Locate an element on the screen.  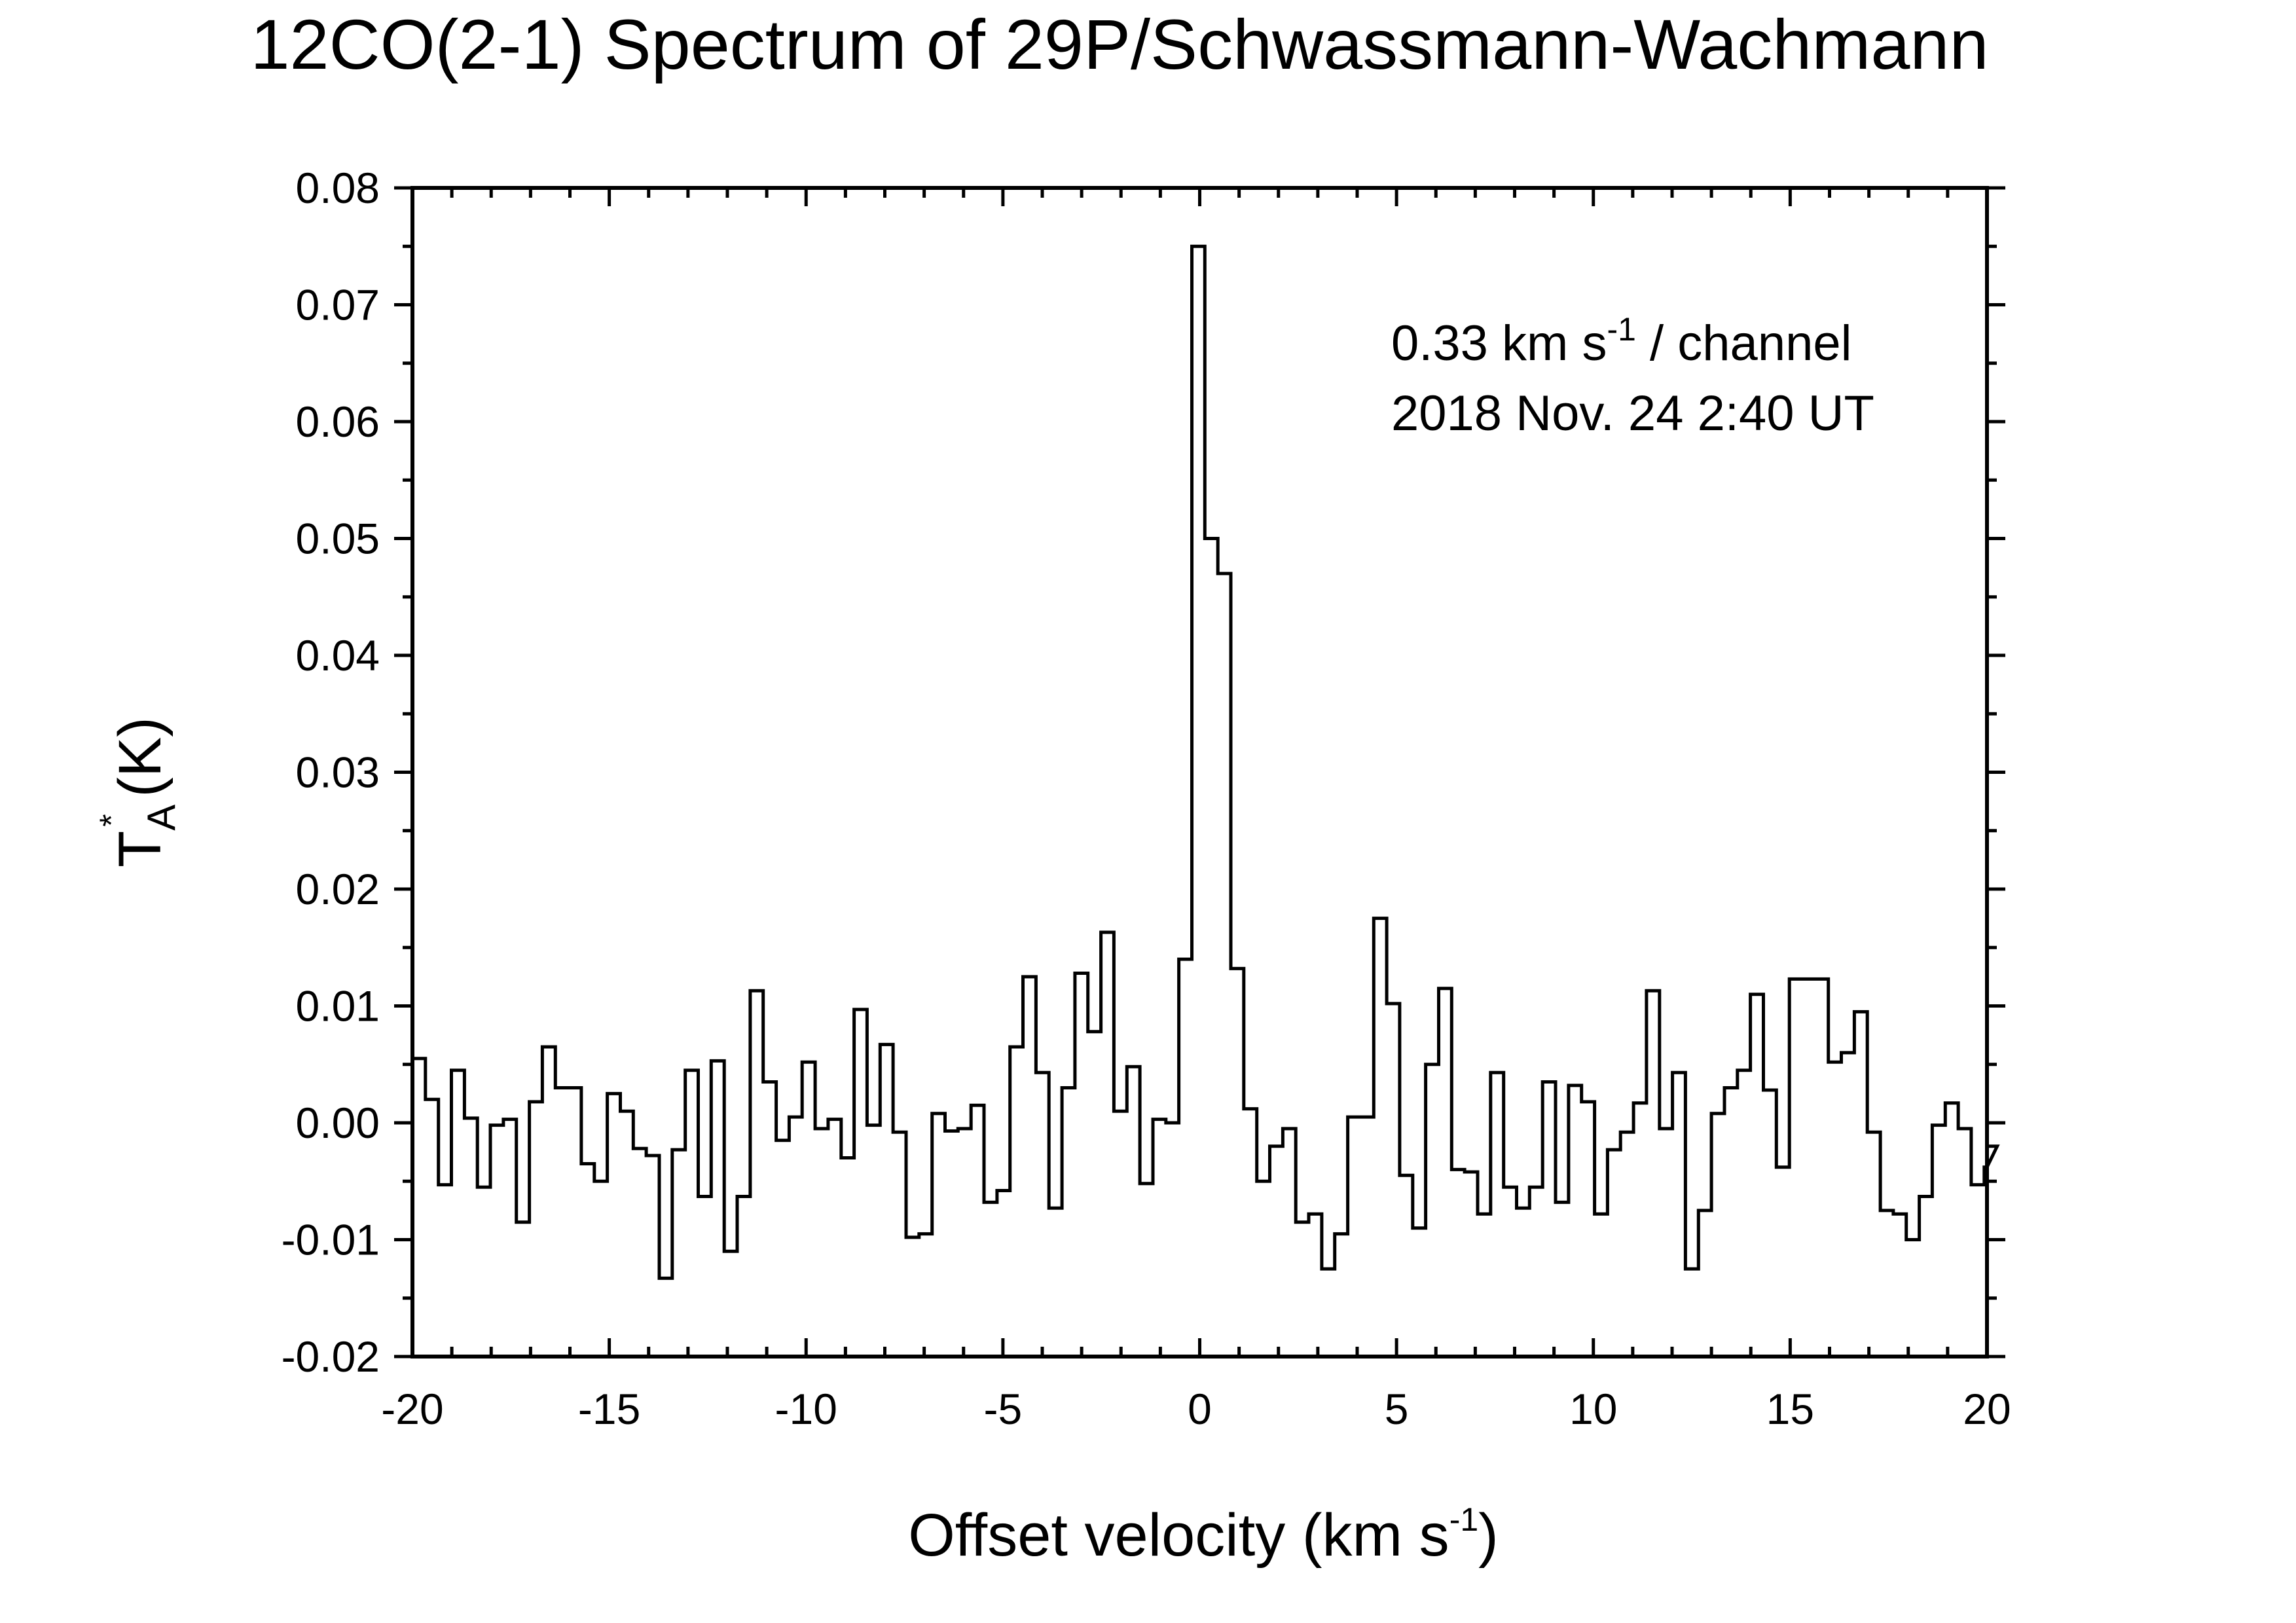
x-tick-label: 20 is located at coordinates (1987, 1409).